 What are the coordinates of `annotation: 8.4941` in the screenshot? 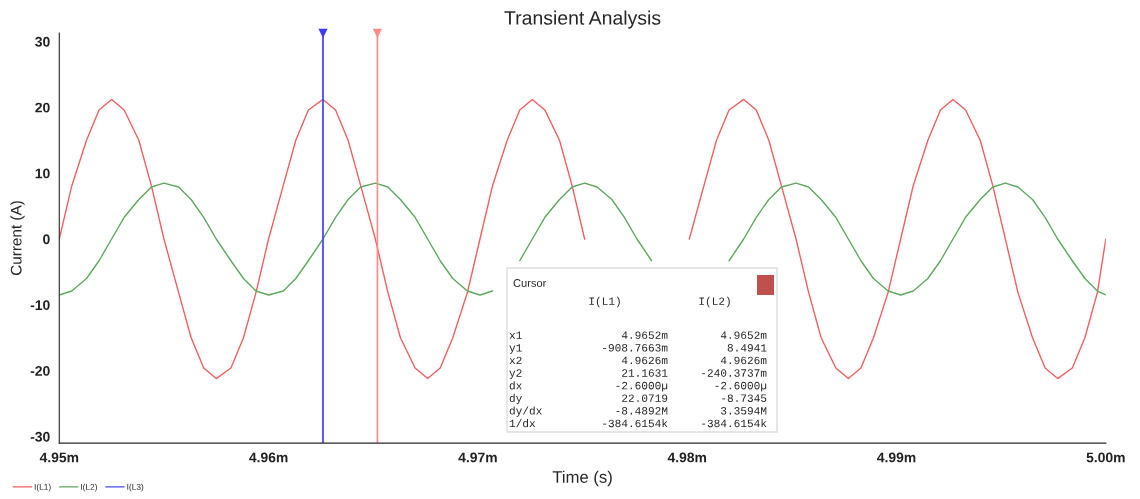 It's located at (747, 348).